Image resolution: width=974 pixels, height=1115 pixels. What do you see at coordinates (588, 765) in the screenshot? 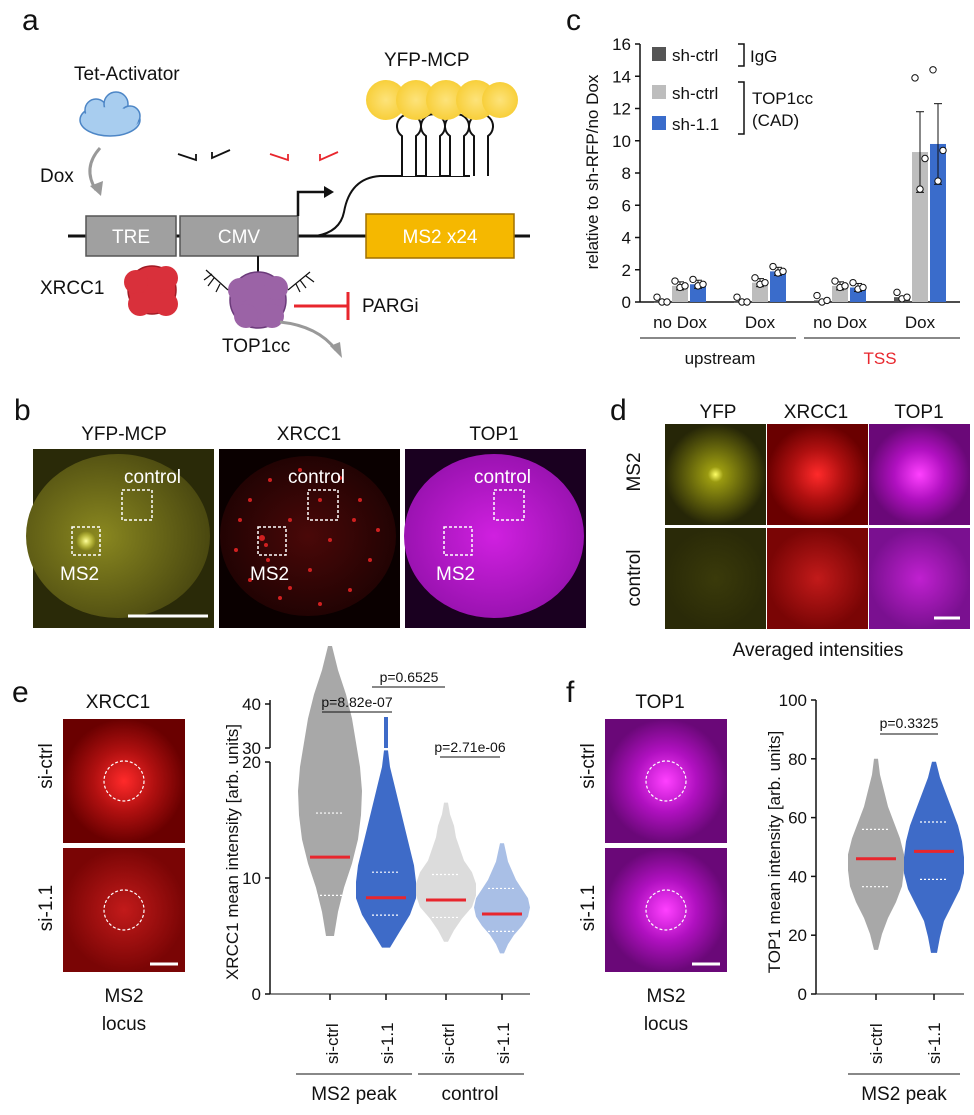
I see `panel-f-row-sictrl: si-ctrl` at bounding box center [588, 765].